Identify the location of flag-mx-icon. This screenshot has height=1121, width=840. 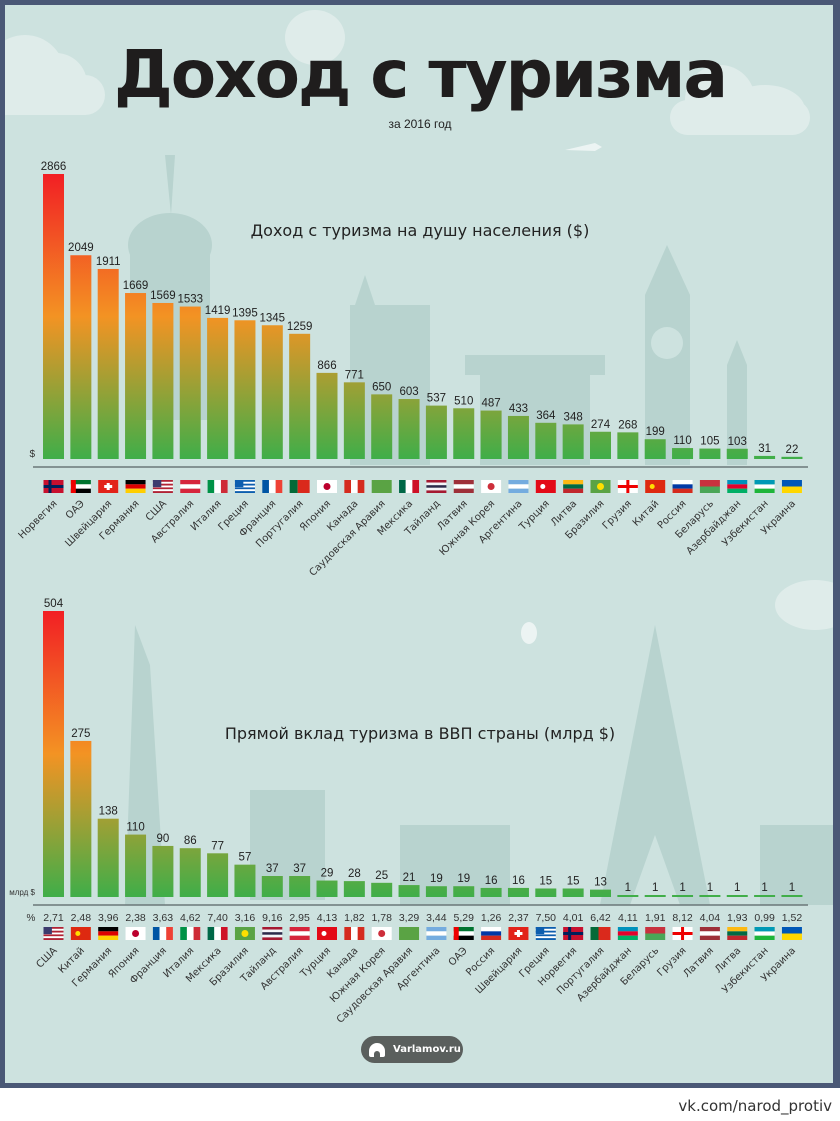
(217, 933).